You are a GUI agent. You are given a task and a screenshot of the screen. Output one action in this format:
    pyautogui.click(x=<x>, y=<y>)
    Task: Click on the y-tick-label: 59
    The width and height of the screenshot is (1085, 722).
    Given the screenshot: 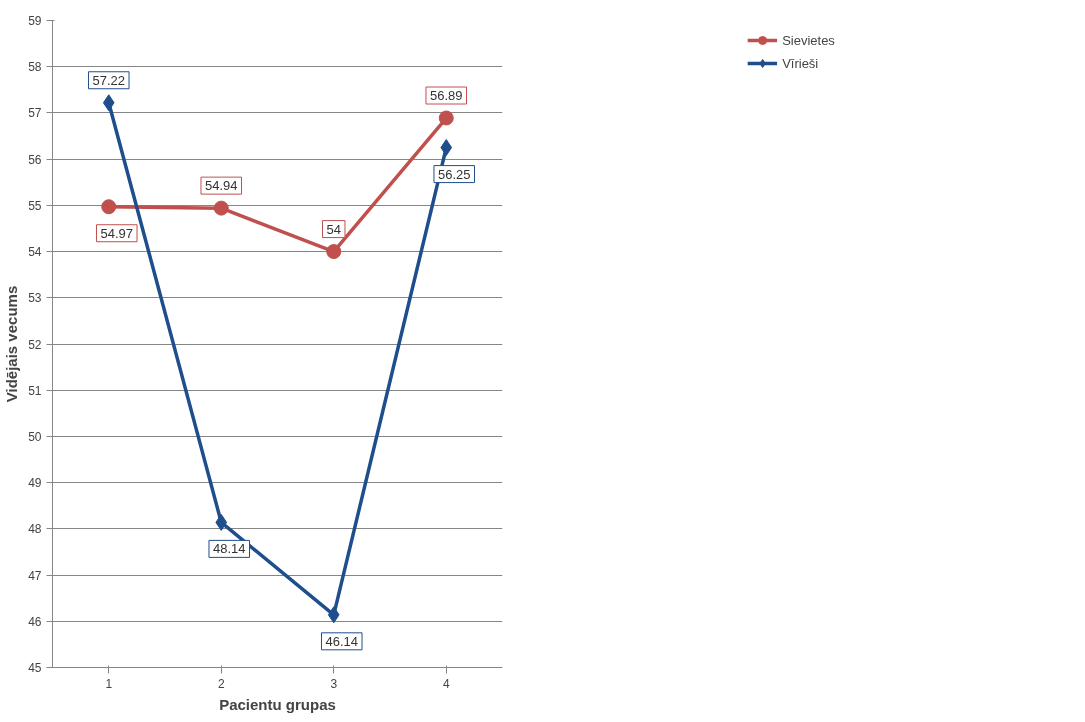 What is the action you would take?
    pyautogui.click(x=35, y=21)
    